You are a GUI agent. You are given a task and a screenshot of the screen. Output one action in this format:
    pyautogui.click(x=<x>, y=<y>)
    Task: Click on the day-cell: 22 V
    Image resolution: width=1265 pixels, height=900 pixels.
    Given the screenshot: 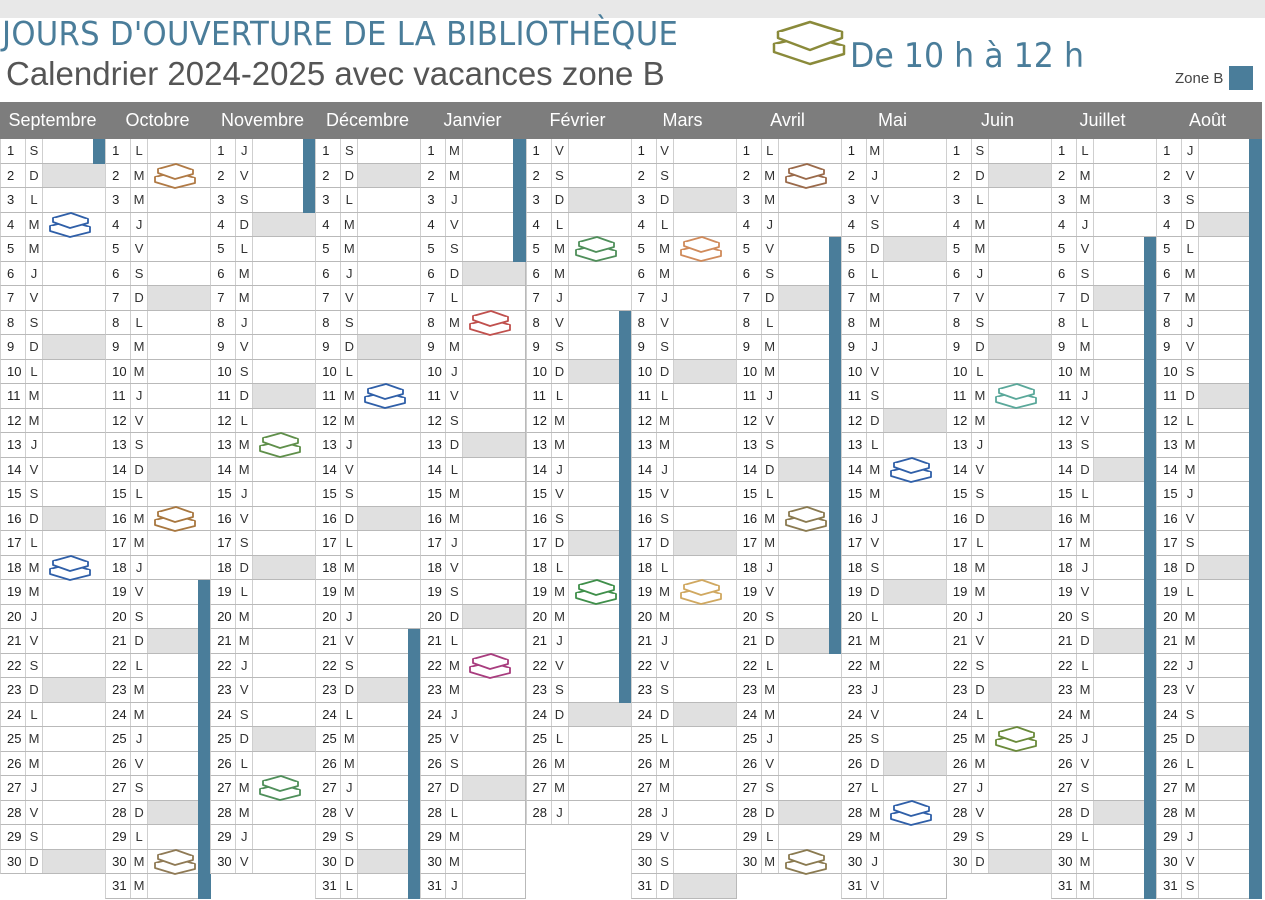 What is the action you would take?
    pyautogui.click(x=683, y=665)
    